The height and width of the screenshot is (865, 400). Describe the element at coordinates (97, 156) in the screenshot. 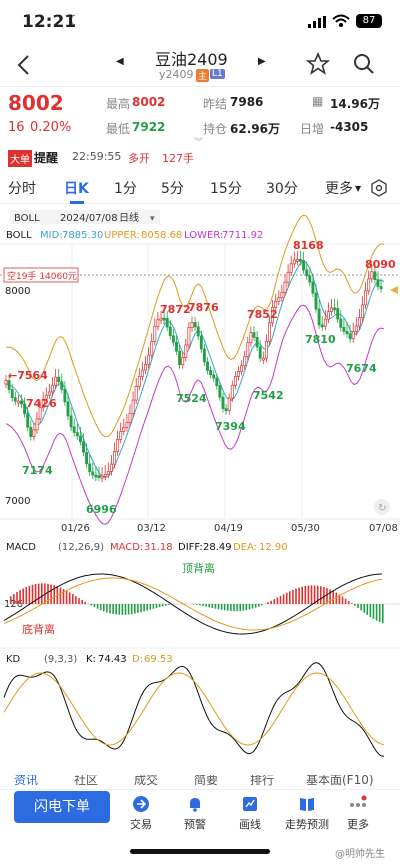

I see `alert-time: 22:59:55` at that location.